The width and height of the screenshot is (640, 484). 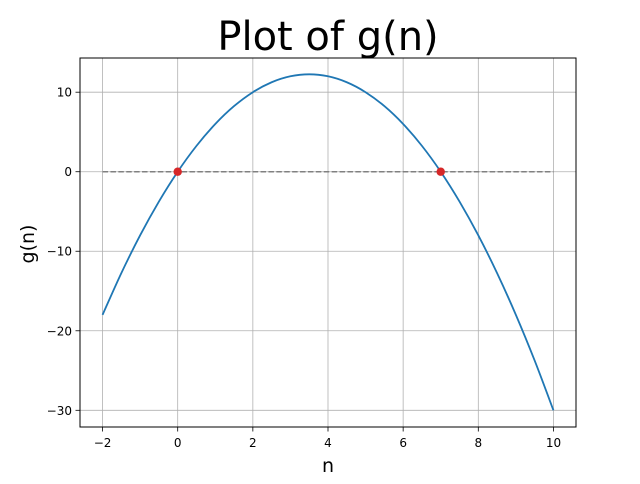 What do you see at coordinates (59, 331) in the screenshot?
I see `y-tick-label: −20` at bounding box center [59, 331].